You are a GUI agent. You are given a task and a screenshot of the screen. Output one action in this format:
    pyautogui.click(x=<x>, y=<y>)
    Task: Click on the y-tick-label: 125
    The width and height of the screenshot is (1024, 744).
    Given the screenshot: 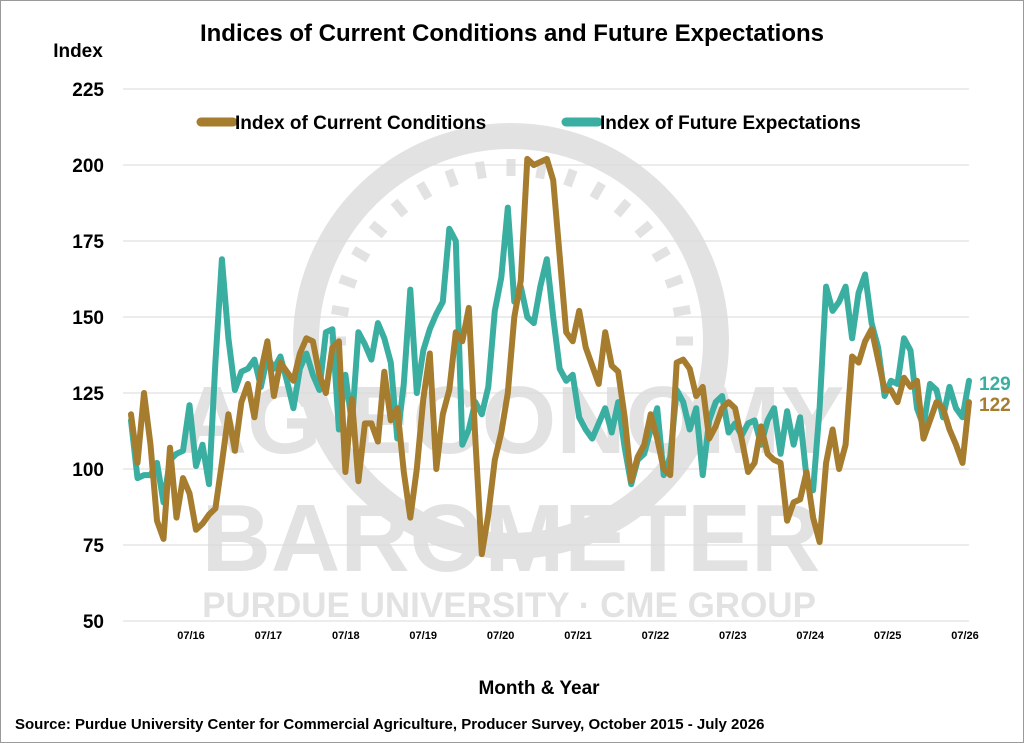 What is the action you would take?
    pyautogui.click(x=88, y=394)
    